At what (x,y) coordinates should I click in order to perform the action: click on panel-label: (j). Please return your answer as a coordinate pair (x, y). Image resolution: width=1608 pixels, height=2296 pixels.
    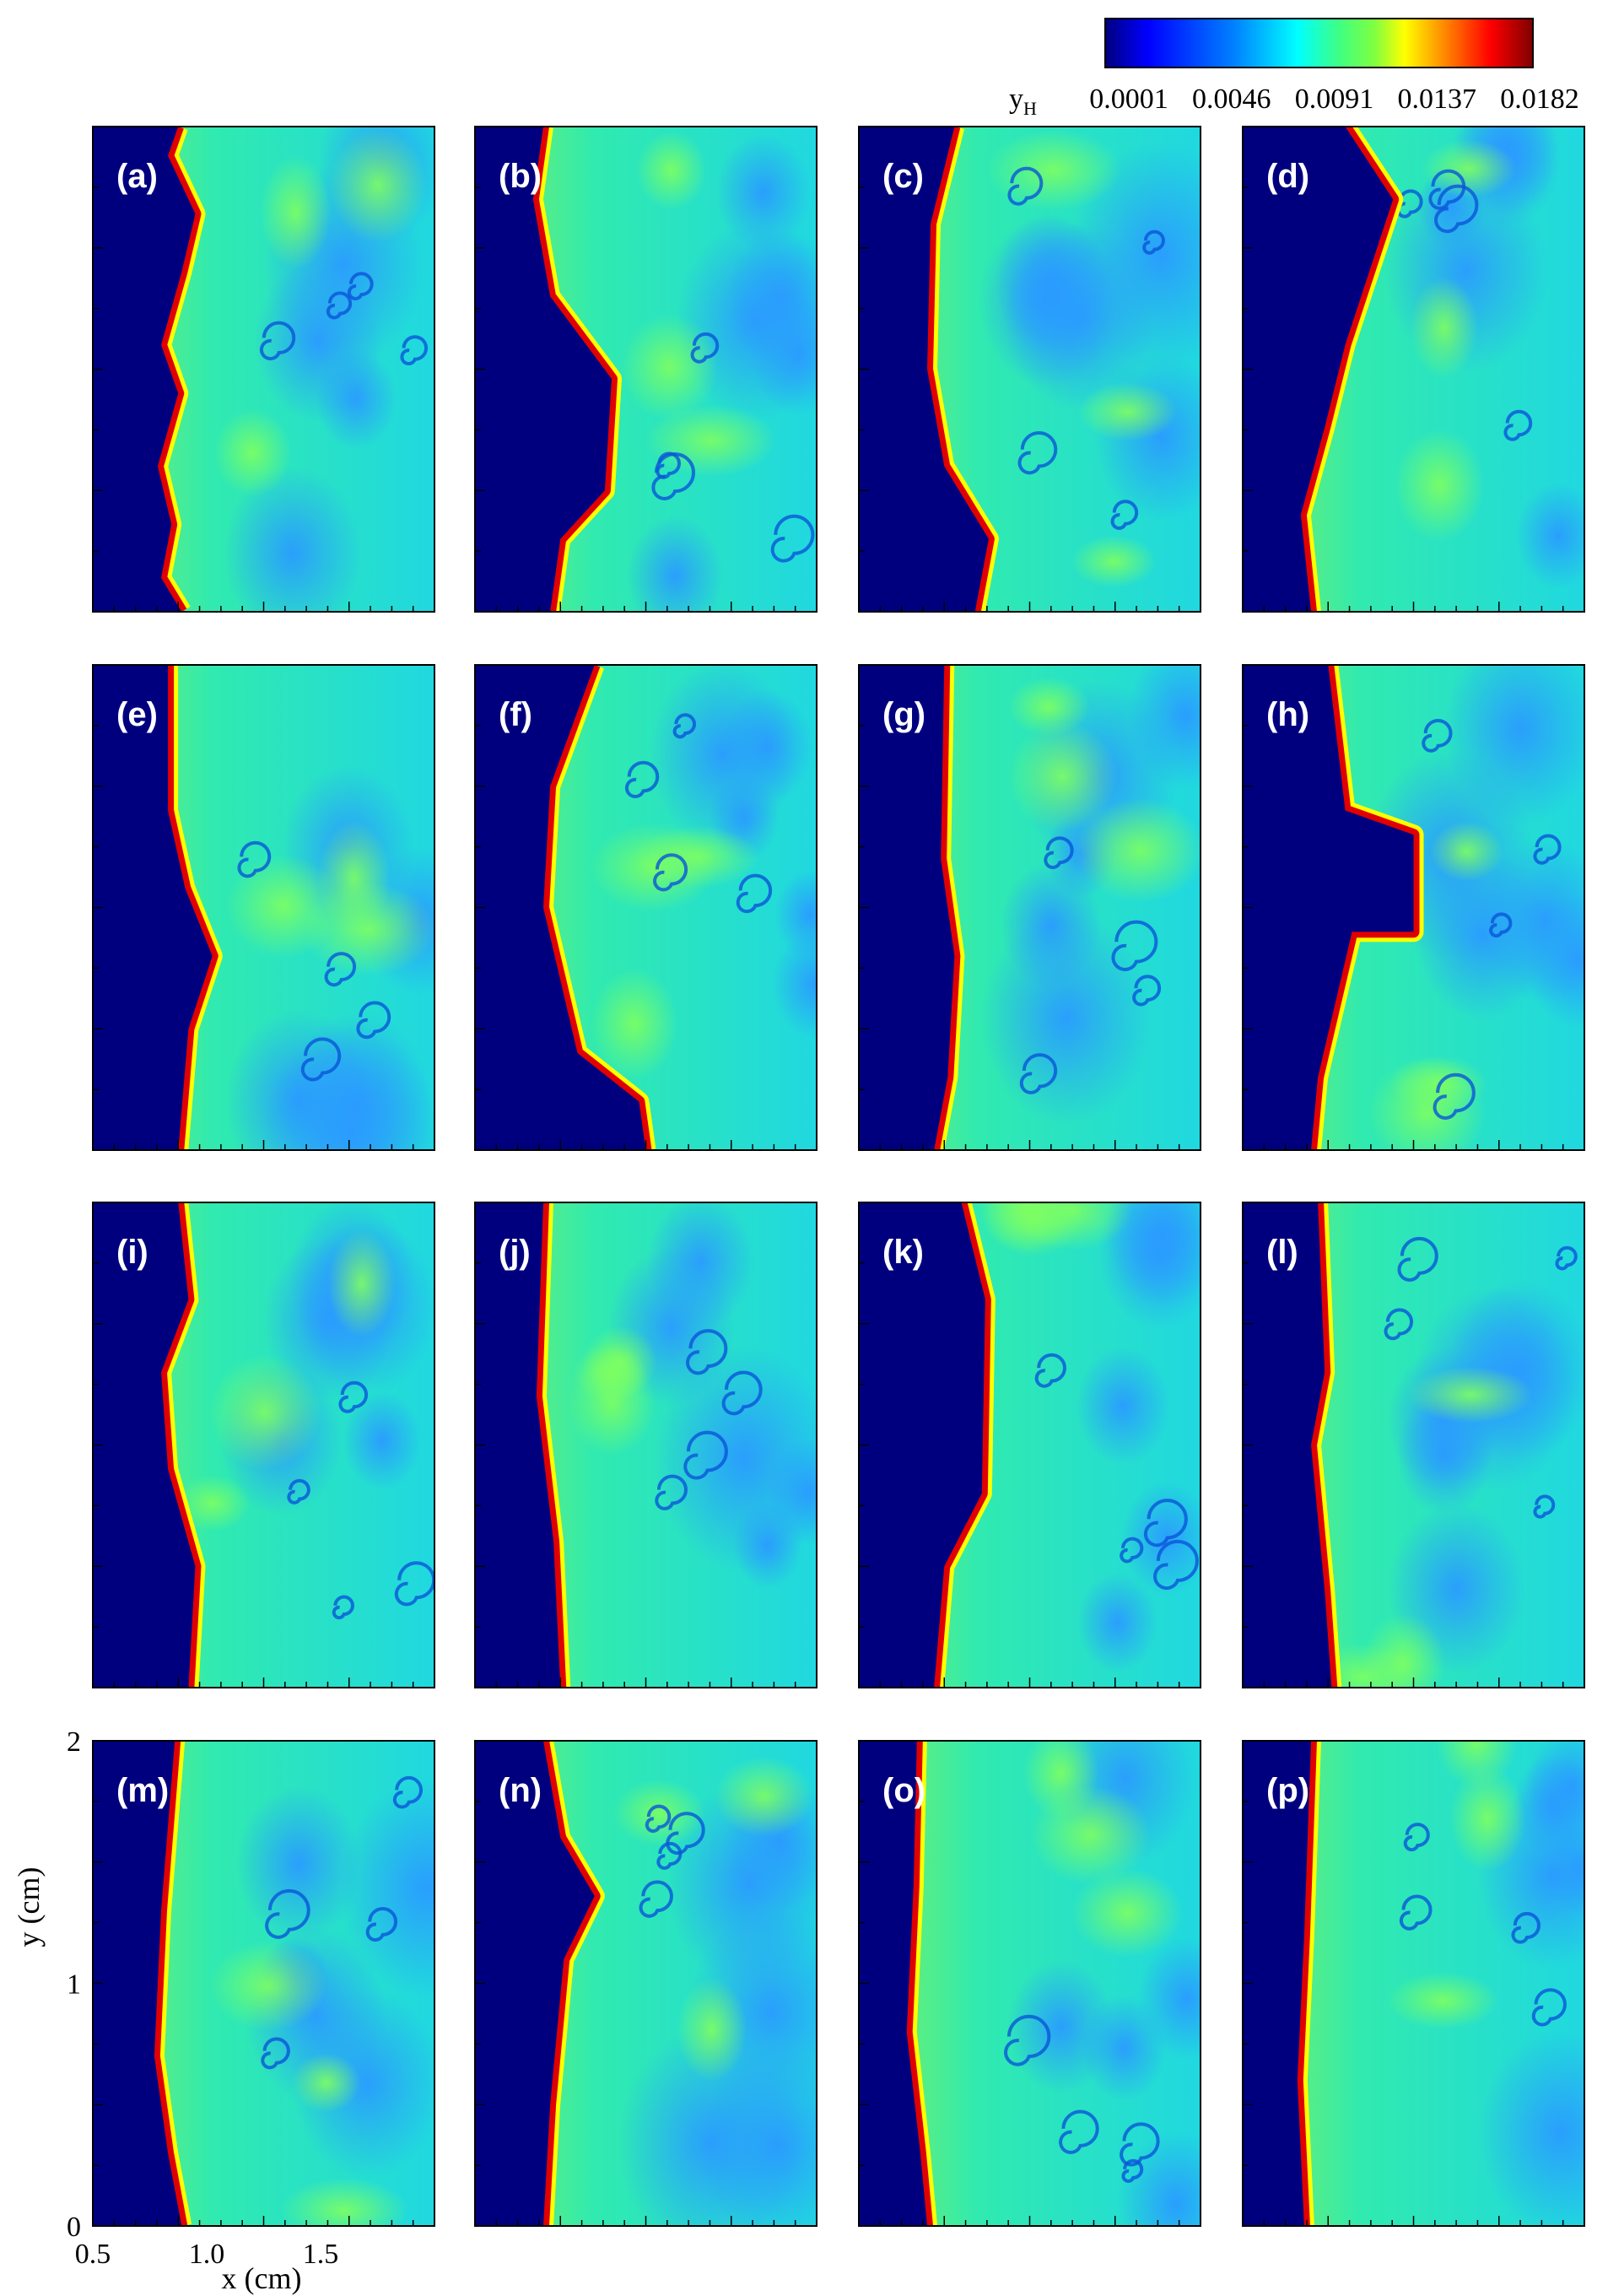
    Looking at the image, I should click on (515, 1252).